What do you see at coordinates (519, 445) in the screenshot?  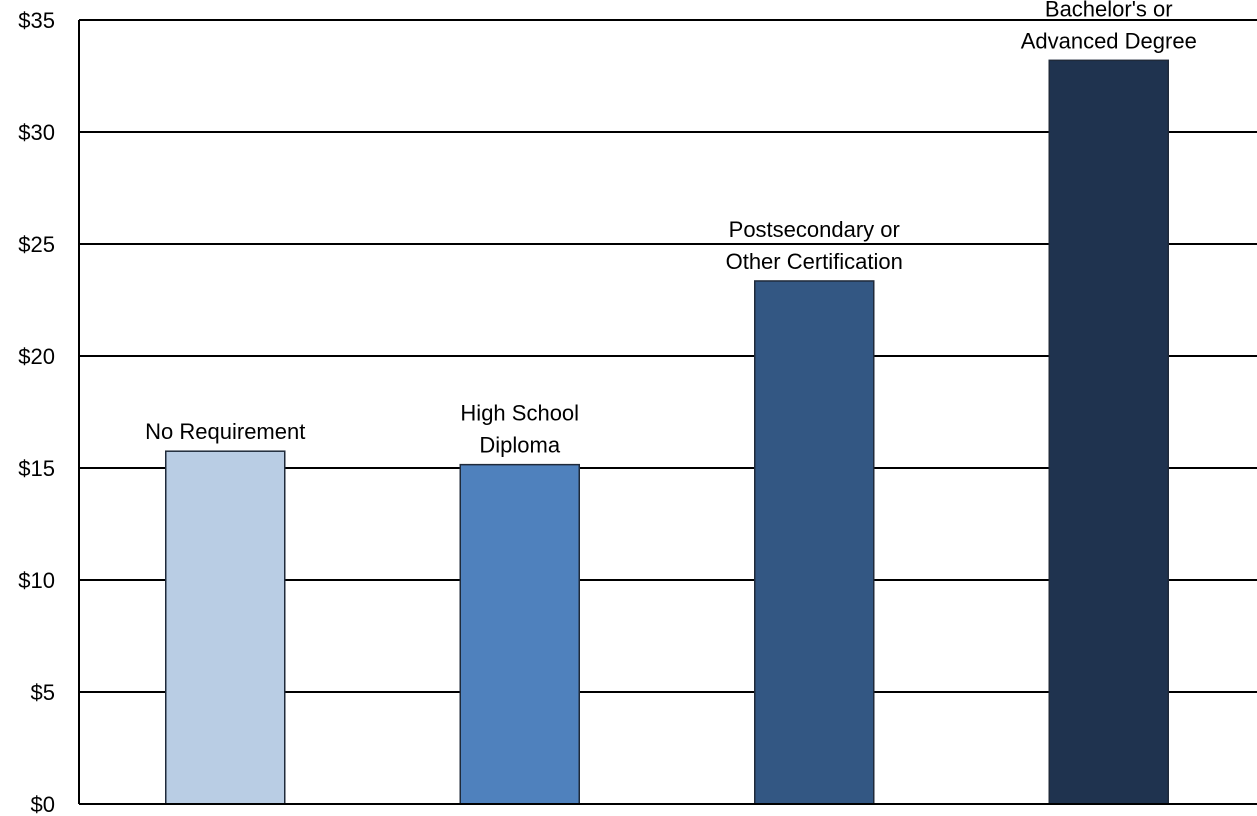 I see `bar-label-line: Diploma` at bounding box center [519, 445].